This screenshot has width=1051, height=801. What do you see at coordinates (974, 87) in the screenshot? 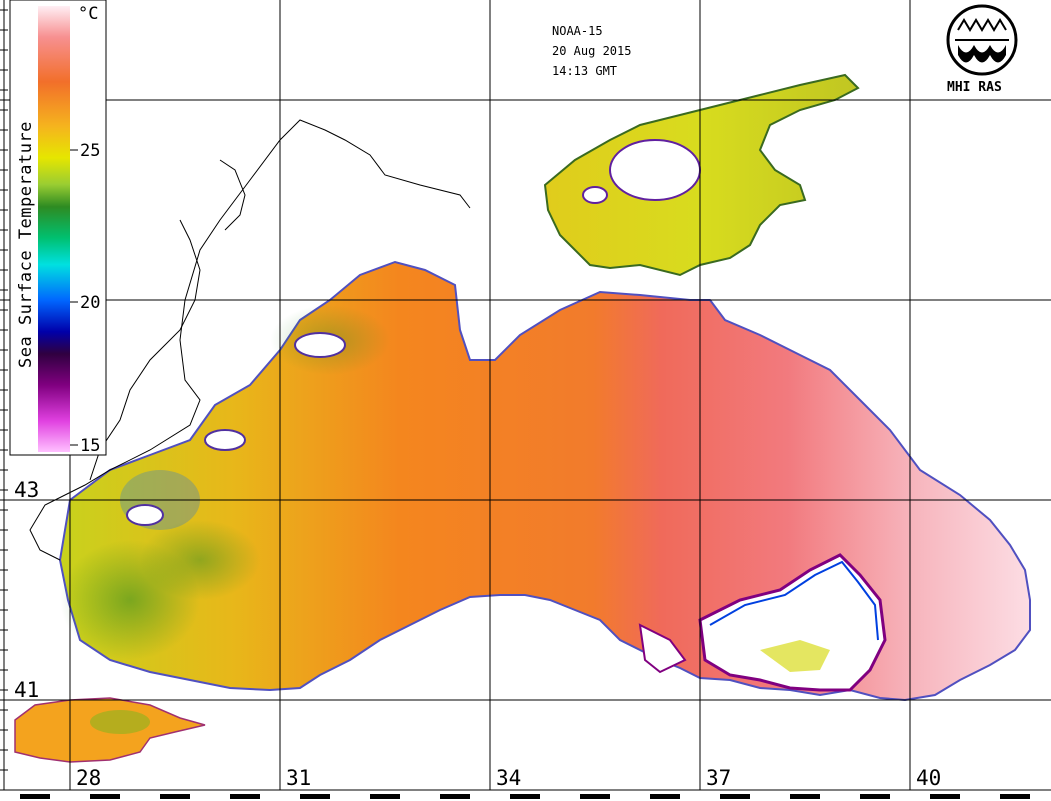
I see `logo-text: MHI RAS` at bounding box center [974, 87].